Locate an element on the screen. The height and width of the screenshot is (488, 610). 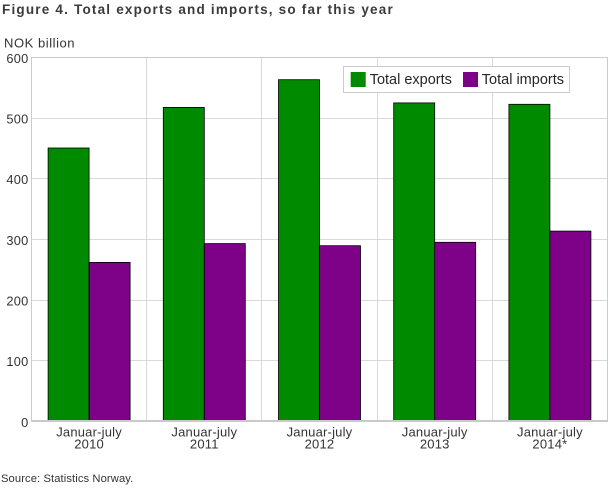
svg-text: 100 is located at coordinates (17, 361).